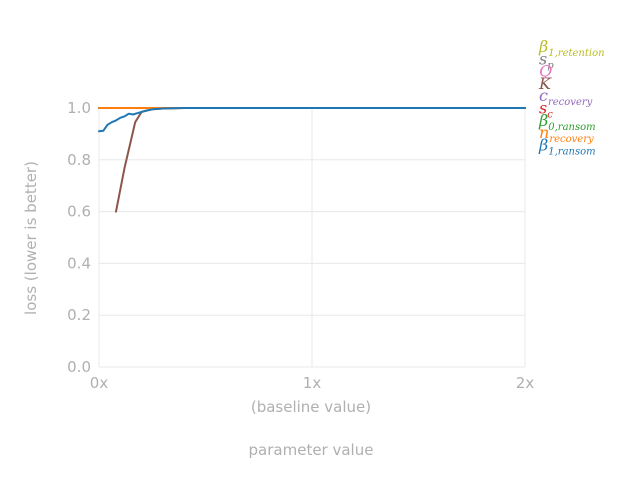 Image resolution: width=640 pixels, height=480 pixels. I want to click on y-tick-label-3: 0.6, so click(79, 212).